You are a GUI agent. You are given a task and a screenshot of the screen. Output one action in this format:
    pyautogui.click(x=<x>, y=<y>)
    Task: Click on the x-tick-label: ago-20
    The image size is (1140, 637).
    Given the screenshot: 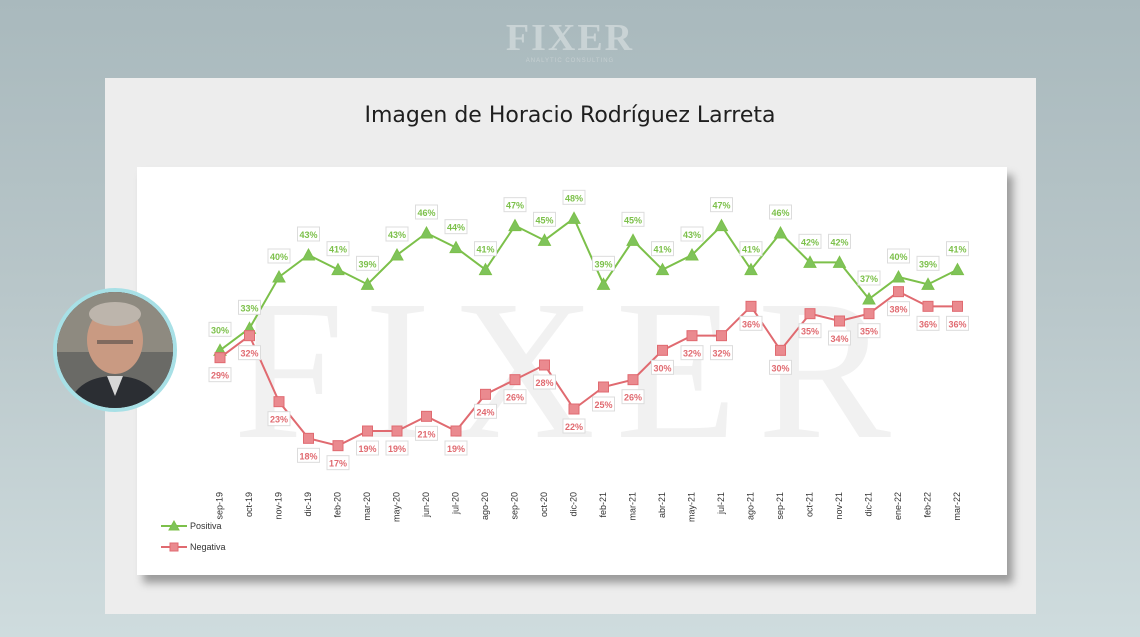 What is the action you would take?
    pyautogui.click(x=485, y=506)
    